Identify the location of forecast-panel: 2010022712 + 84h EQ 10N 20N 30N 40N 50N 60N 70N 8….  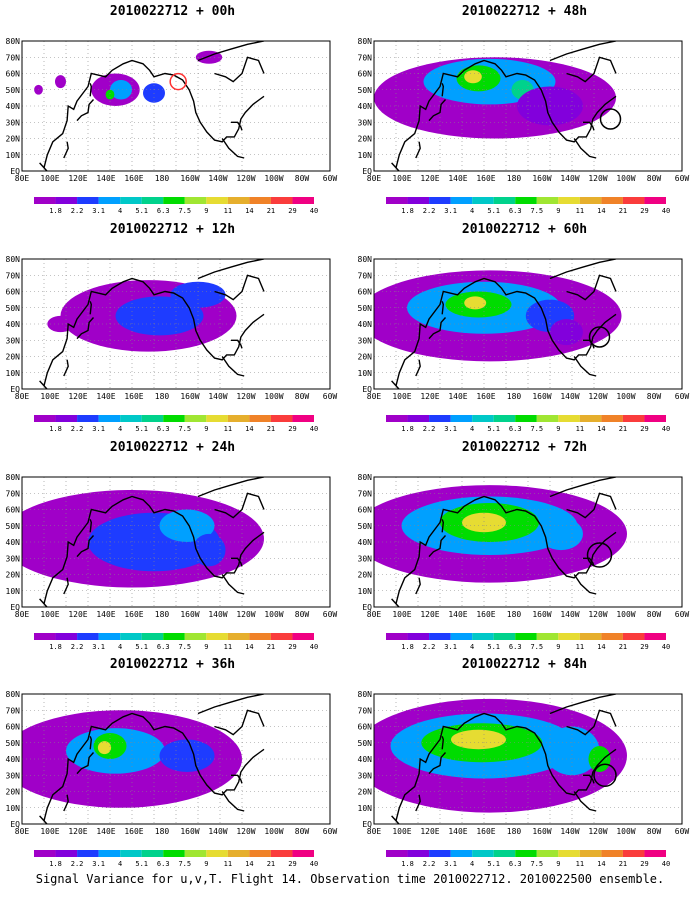
(524, 762).